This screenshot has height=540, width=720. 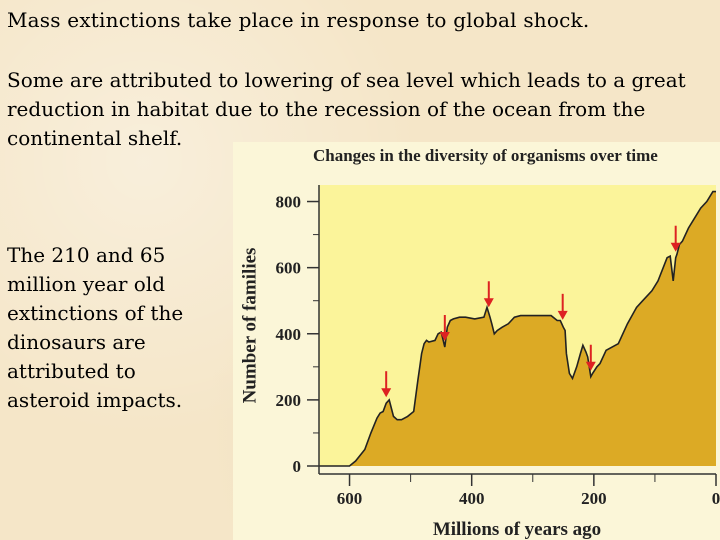 I want to click on y-axis-label: Number of families, so click(x=249, y=326).